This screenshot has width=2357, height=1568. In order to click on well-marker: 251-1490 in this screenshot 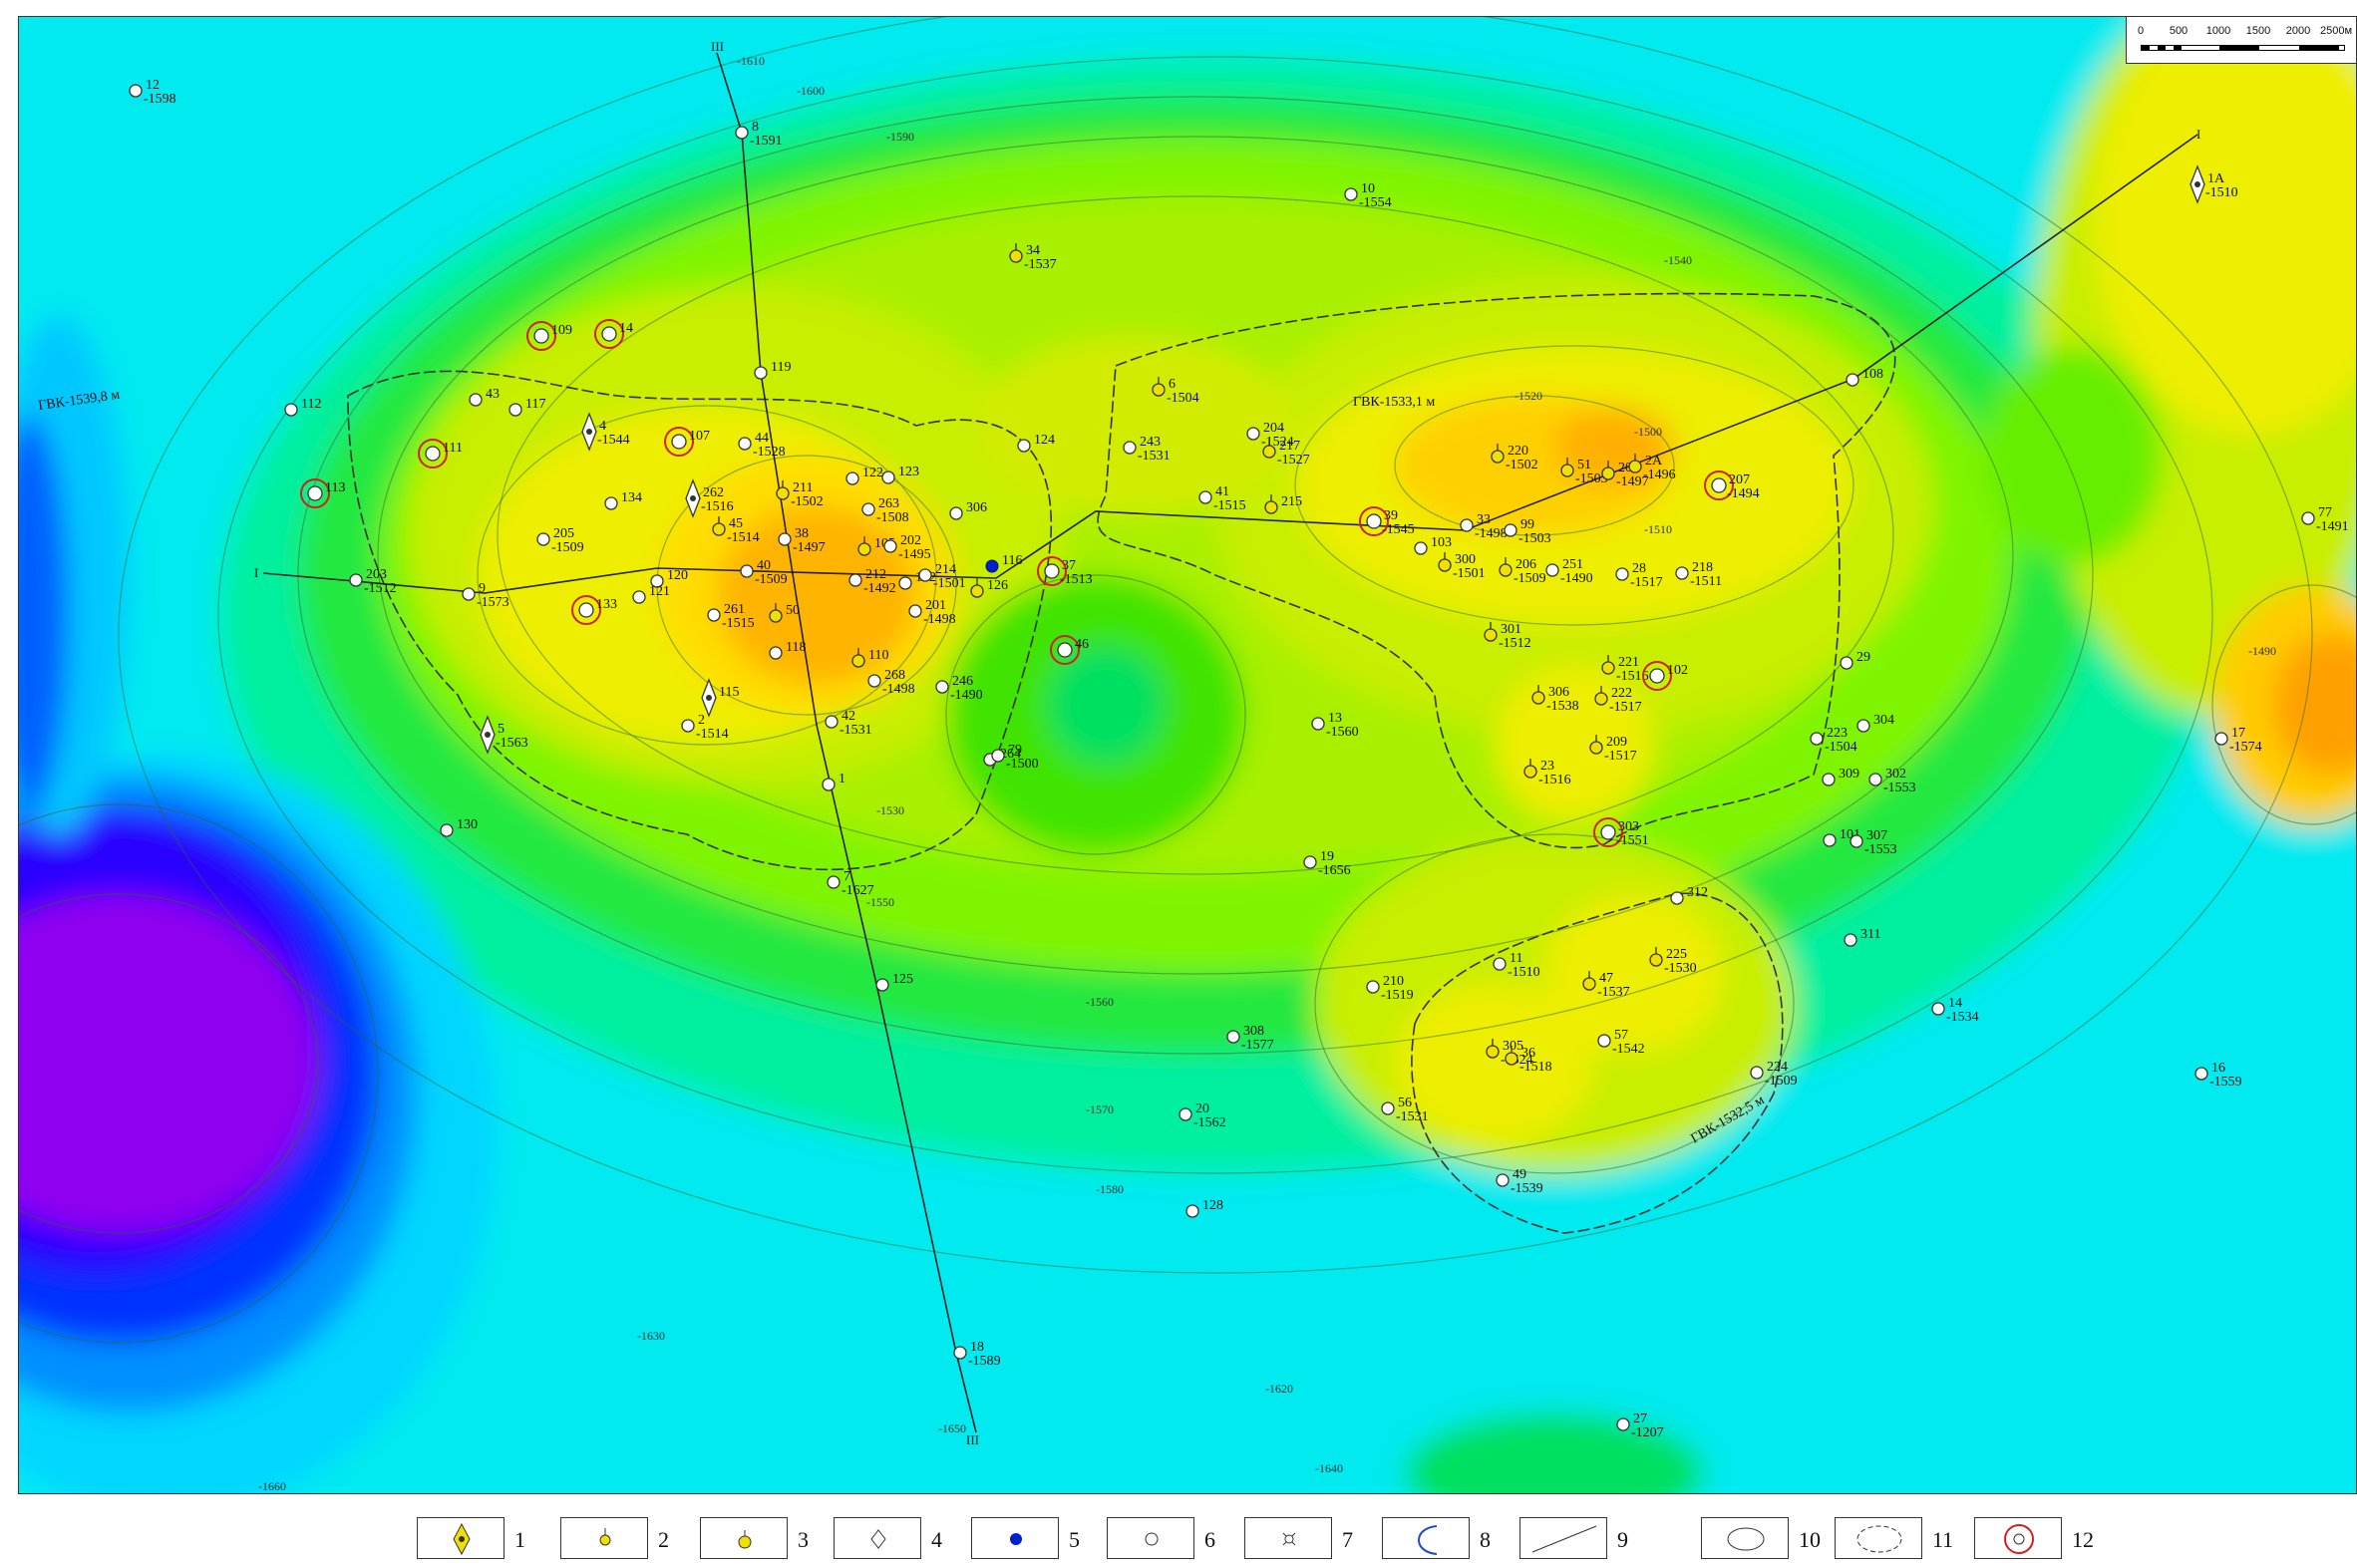, I will do `click(1569, 571)`.